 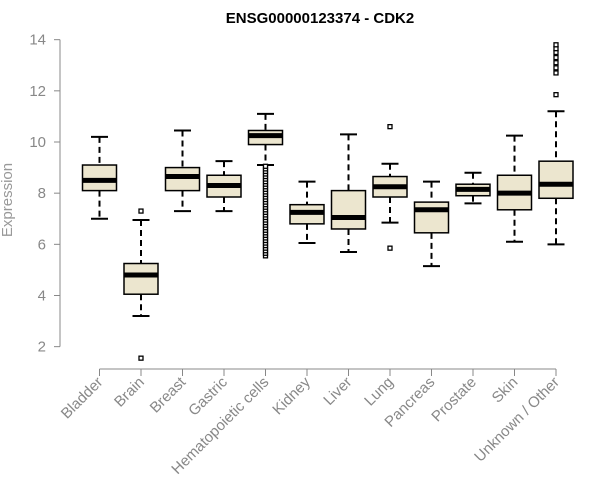 What do you see at coordinates (37, 142) in the screenshot?
I see `y-tick-label: 10` at bounding box center [37, 142].